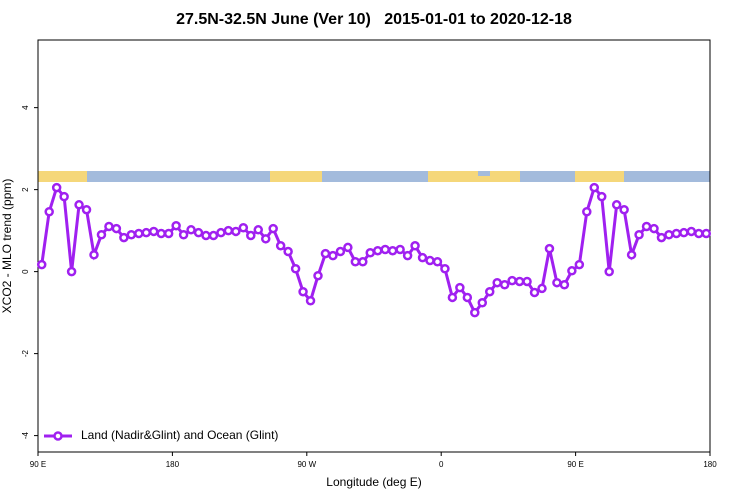 Image resolution: width=750 pixels, height=500 pixels. What do you see at coordinates (179, 435) in the screenshot?
I see `legend-label: Land (Nadir&Glint) and Ocean (Glint)` at bounding box center [179, 435].